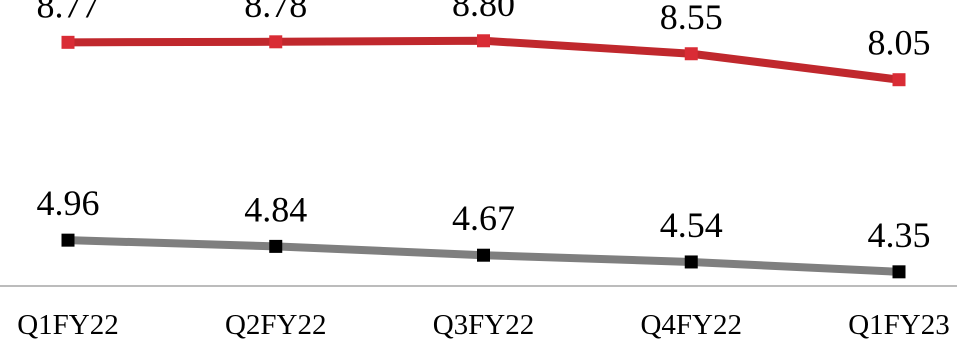 The image size is (957, 346). What do you see at coordinates (899, 235) in the screenshot?
I see `data-label: 4.35` at bounding box center [899, 235].